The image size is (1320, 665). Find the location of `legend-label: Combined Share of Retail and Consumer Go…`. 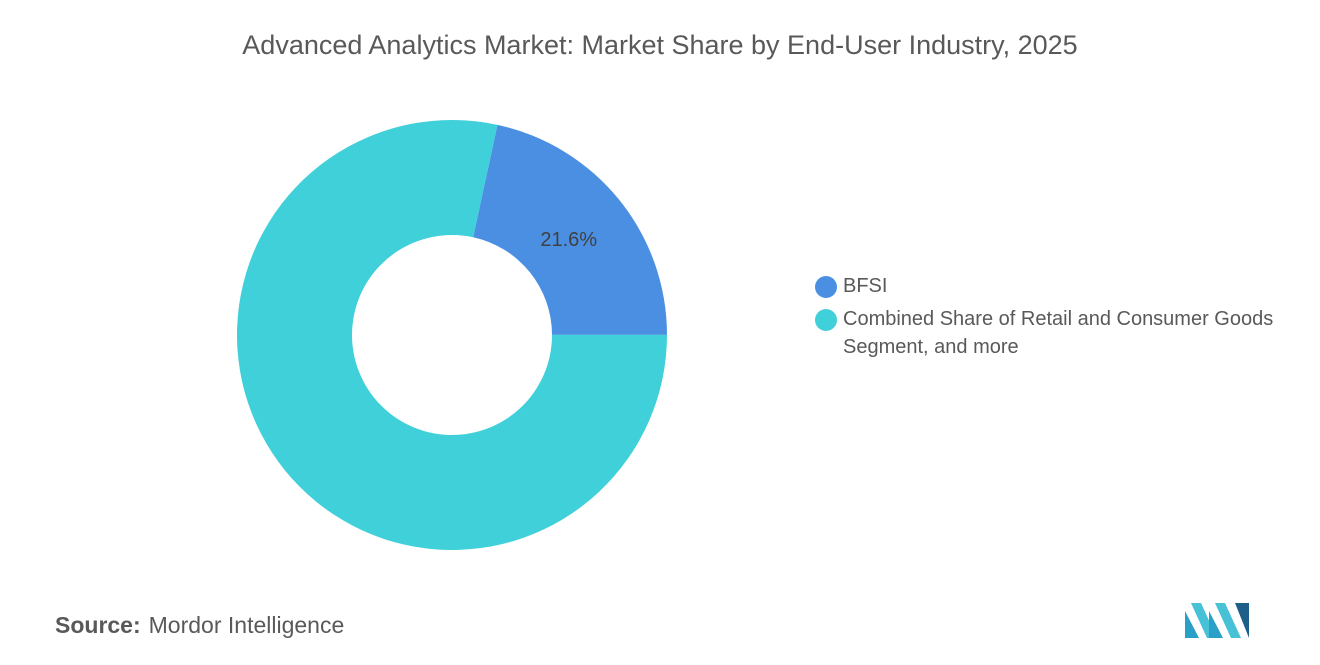

legend-label: Combined Share of Retail and Consumer Go… is located at coordinates (1058, 333).